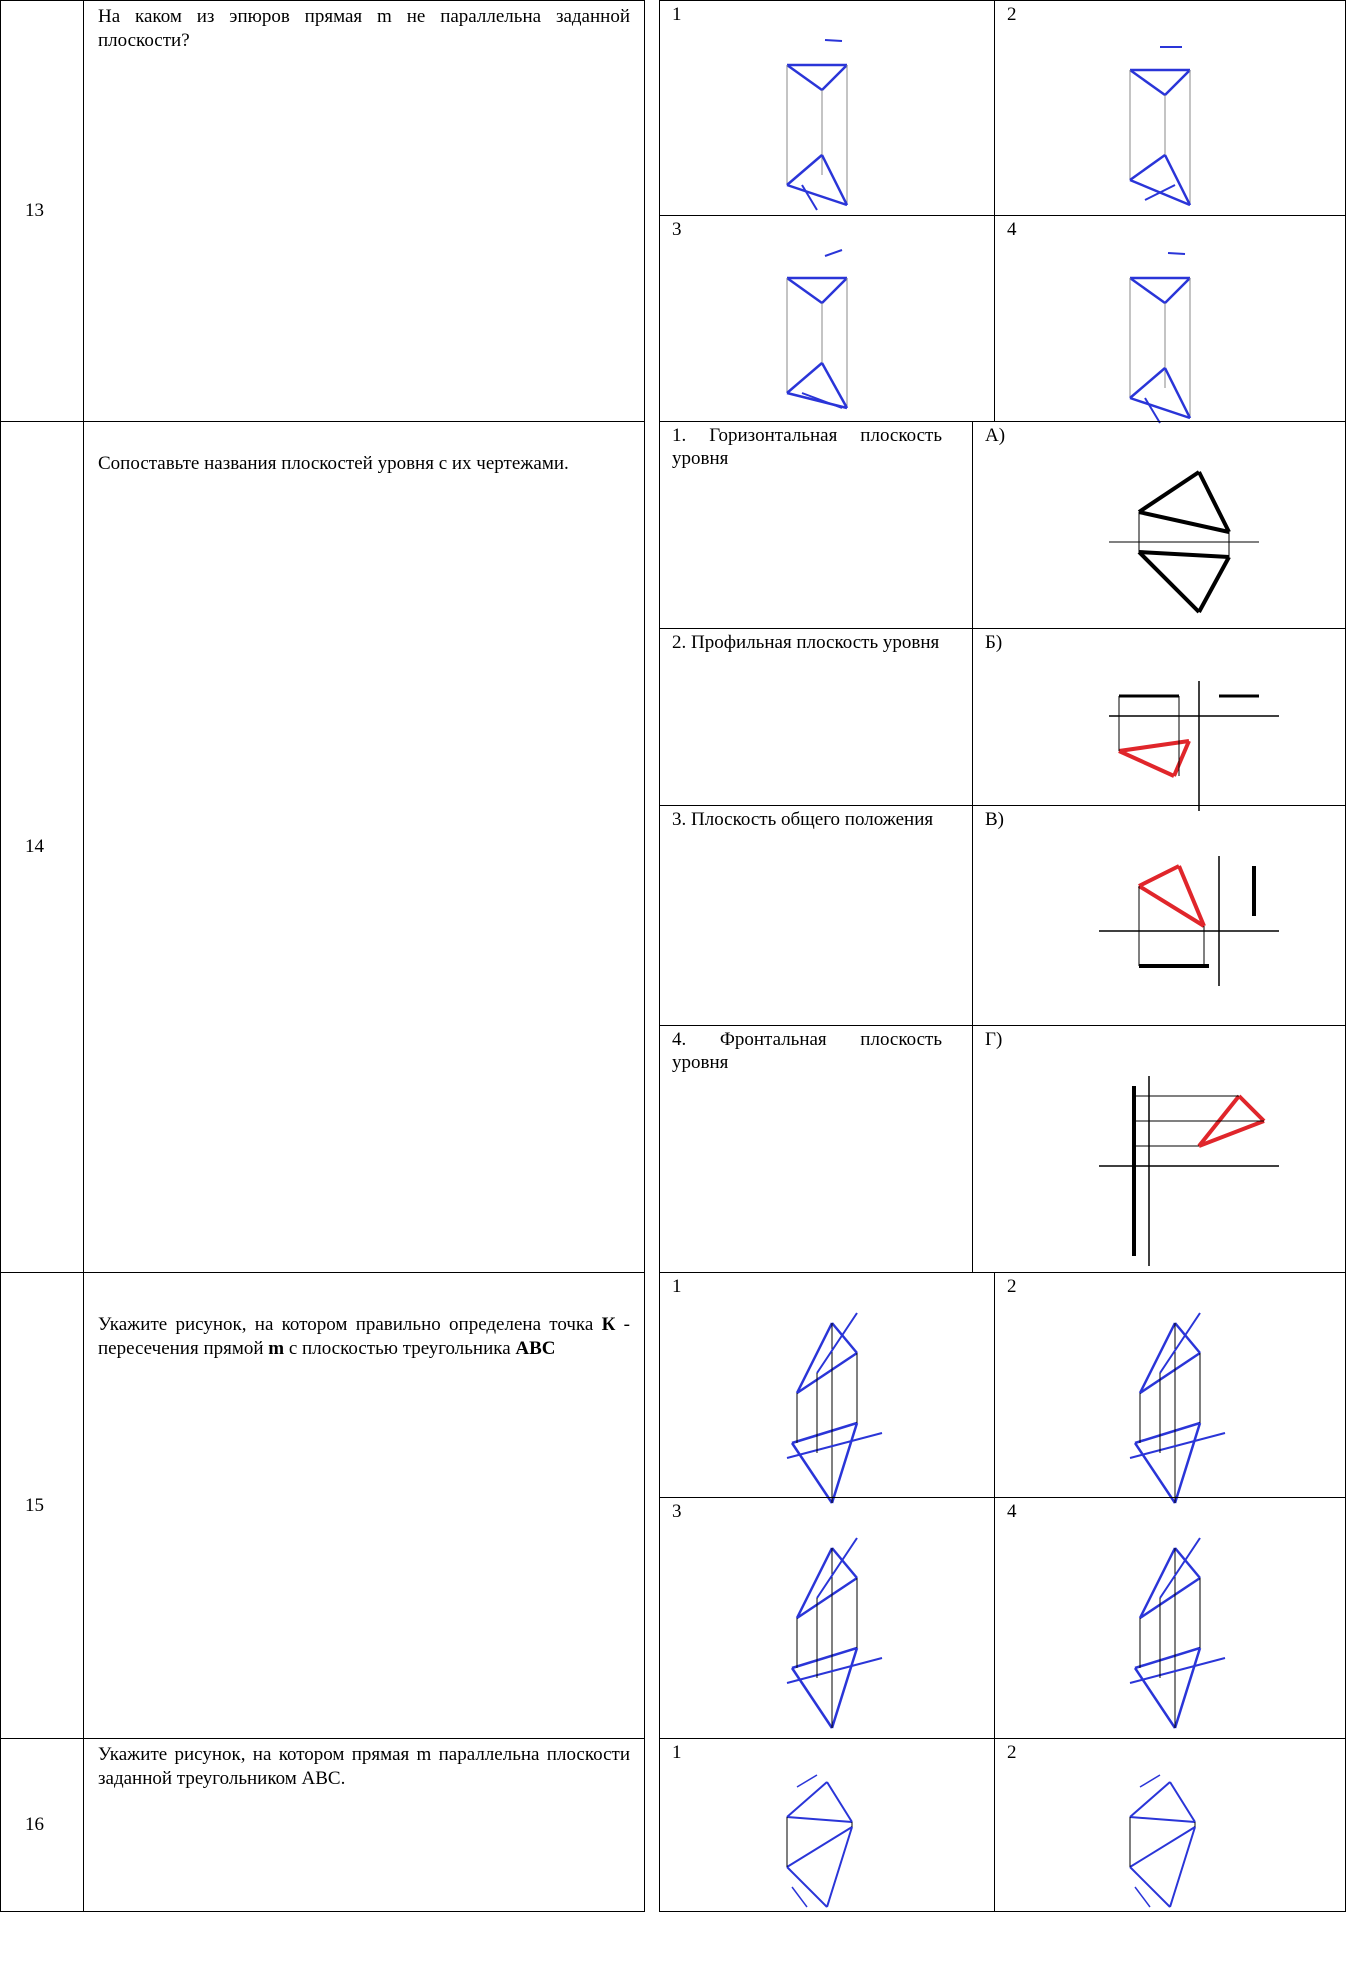  What do you see at coordinates (806, 642) in the screenshot?
I see `item: 2. Профильная плоскость уровня` at bounding box center [806, 642].